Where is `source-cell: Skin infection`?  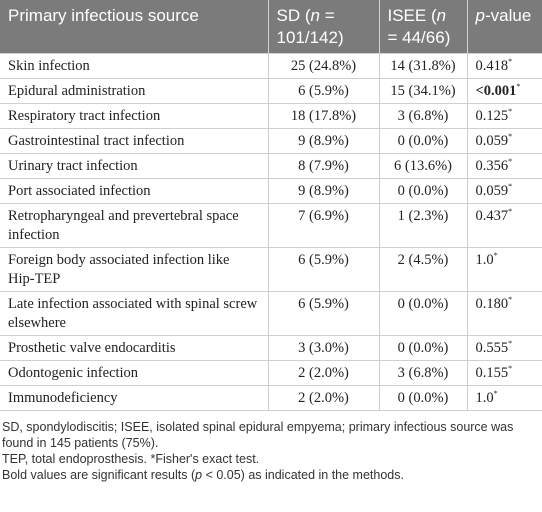 source-cell: Skin infection is located at coordinates (134, 66).